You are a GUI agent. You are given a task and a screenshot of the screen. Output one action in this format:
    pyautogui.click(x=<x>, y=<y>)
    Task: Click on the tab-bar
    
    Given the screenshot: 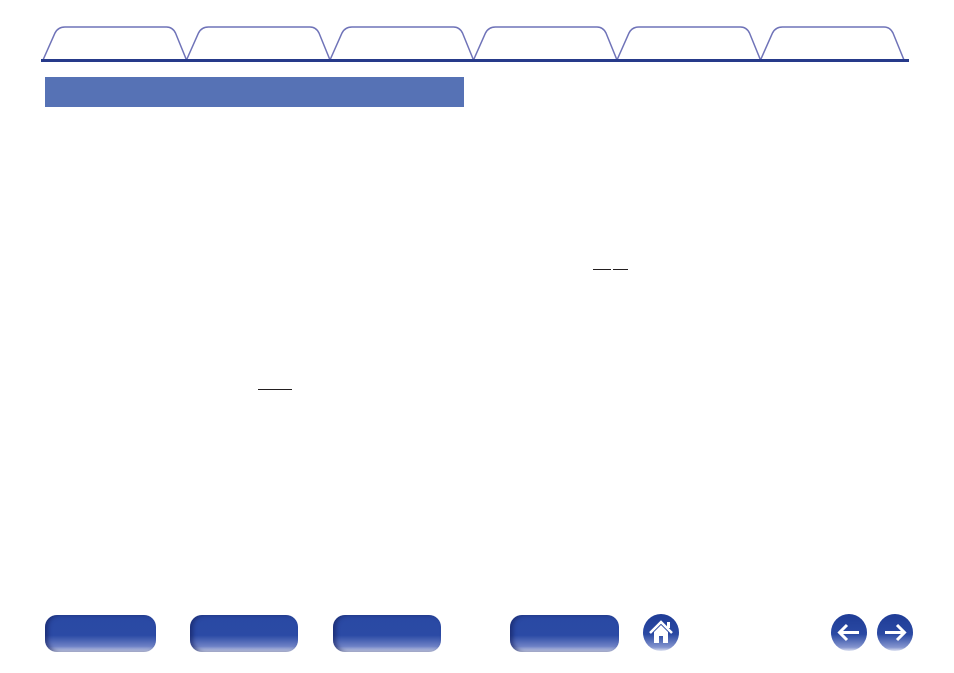 What is the action you would take?
    pyautogui.click(x=473, y=43)
    